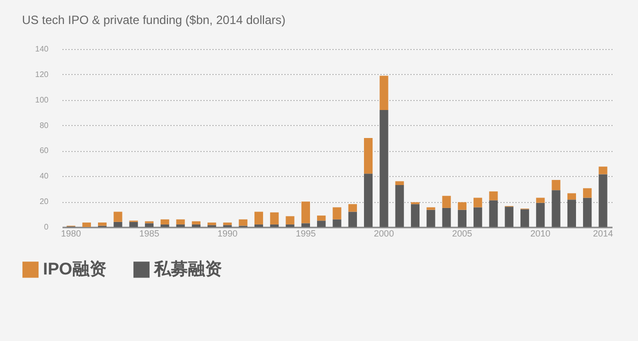 The height and width of the screenshot is (341, 638). Describe the element at coordinates (42, 74) in the screenshot. I see `y-tick-label: 120` at that location.